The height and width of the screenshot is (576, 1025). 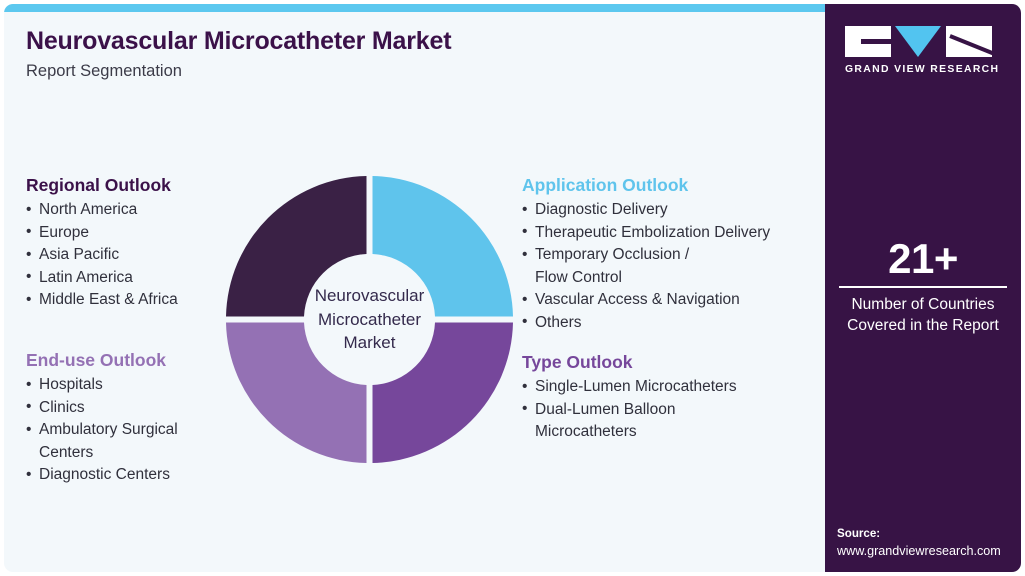 What do you see at coordinates (646, 233) in the screenshot?
I see `list-item: Therapeutic Embolization Delivery` at bounding box center [646, 233].